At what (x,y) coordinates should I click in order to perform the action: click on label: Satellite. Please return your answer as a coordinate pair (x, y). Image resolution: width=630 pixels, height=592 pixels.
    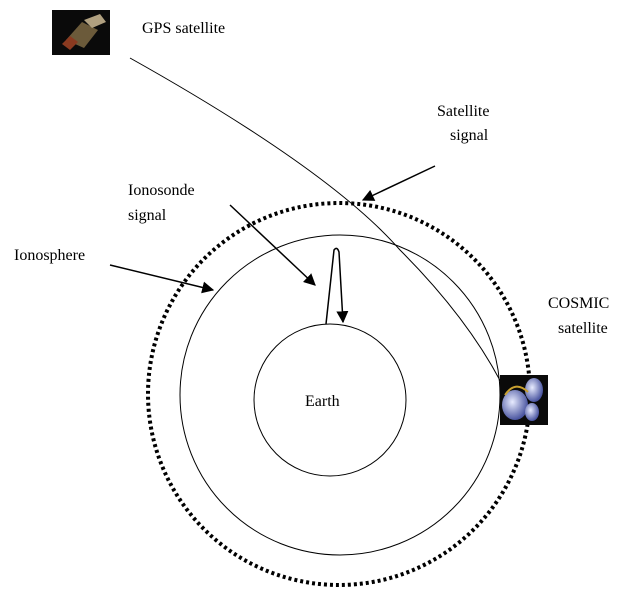
    Looking at the image, I should click on (463, 111).